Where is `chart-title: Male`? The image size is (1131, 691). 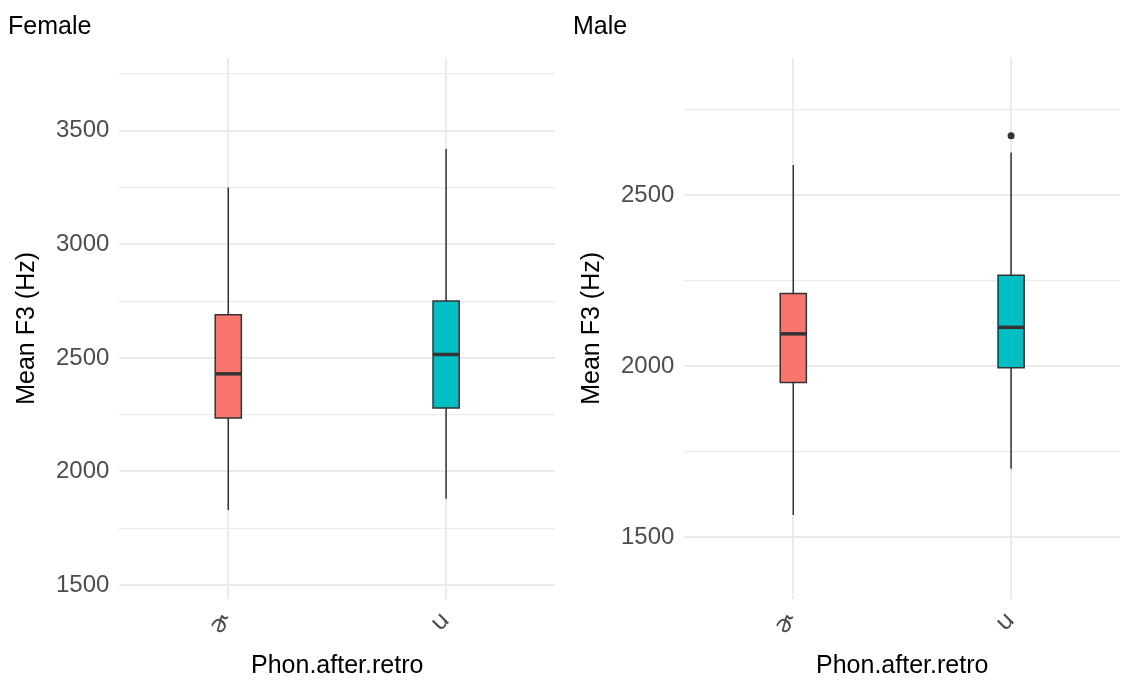
chart-title: Male is located at coordinates (600, 24).